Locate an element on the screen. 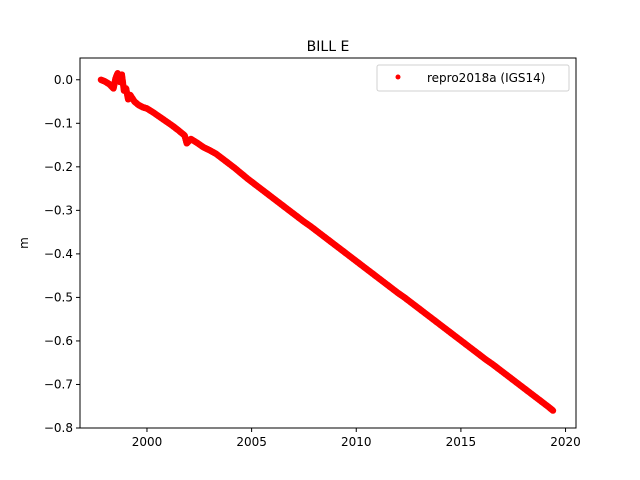 The height and width of the screenshot is (480, 640). y-tick-label: −0.3 is located at coordinates (58, 210).